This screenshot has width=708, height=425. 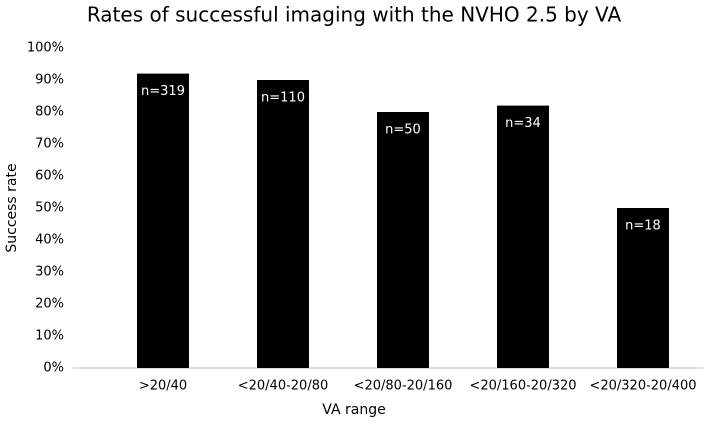 I want to click on y-axis-title: Success rate, so click(x=12, y=207).